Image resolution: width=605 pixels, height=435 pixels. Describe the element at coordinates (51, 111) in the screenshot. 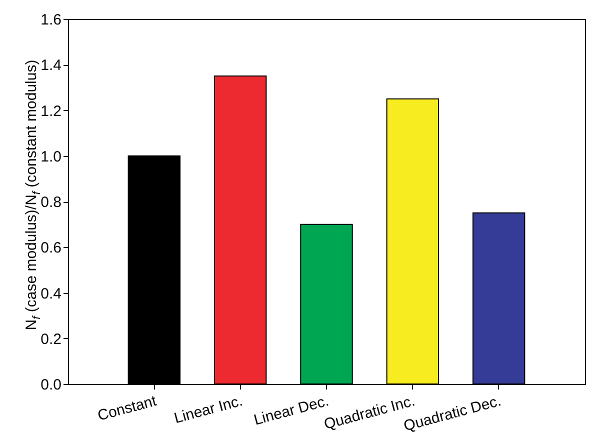

I see `y-tick-label: 1.2` at that location.